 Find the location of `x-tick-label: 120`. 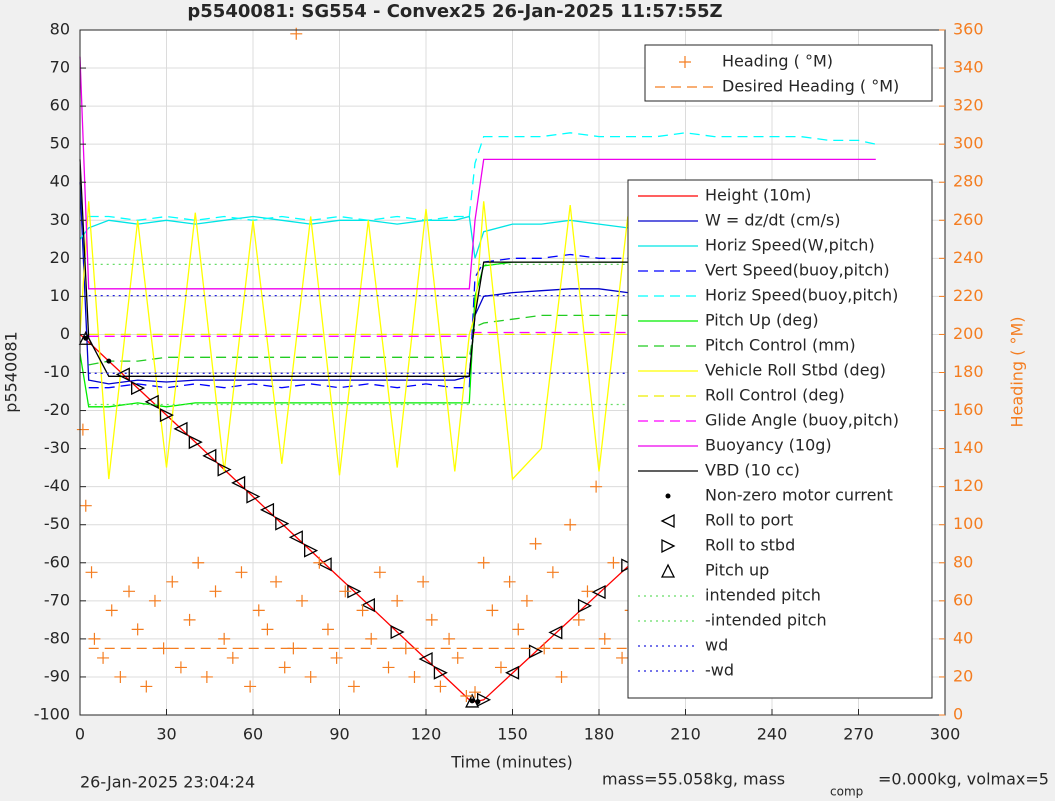

x-tick-label: 120 is located at coordinates (426, 734).